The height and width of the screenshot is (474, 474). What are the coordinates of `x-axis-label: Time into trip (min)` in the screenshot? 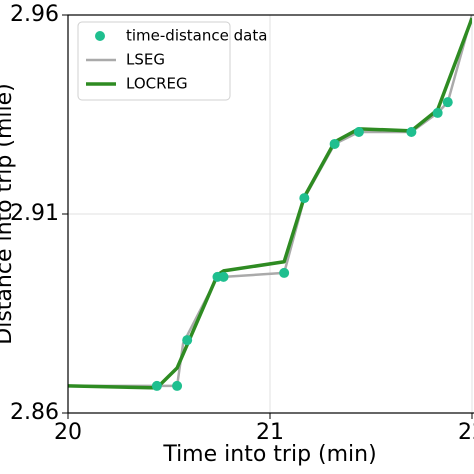 It's located at (269, 454).